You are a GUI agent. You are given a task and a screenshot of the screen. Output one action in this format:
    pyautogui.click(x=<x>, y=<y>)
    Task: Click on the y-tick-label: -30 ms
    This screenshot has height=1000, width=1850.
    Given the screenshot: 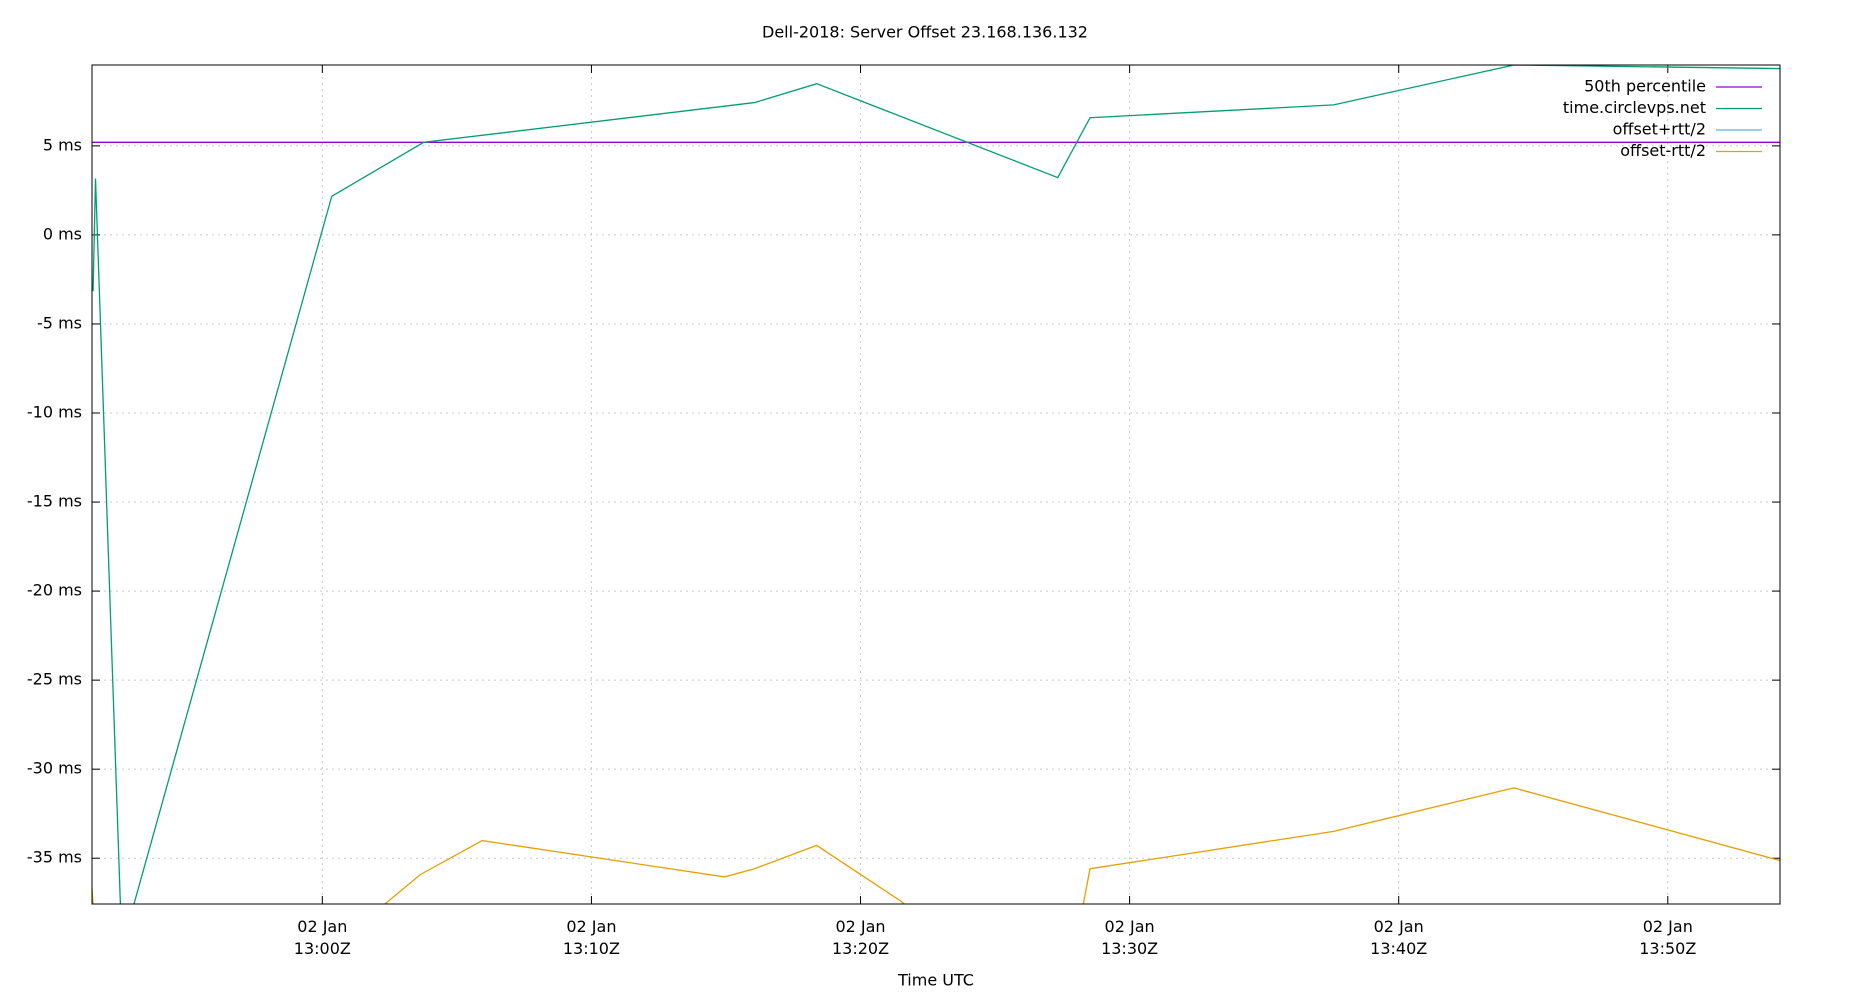 What is the action you would take?
    pyautogui.click(x=54, y=768)
    